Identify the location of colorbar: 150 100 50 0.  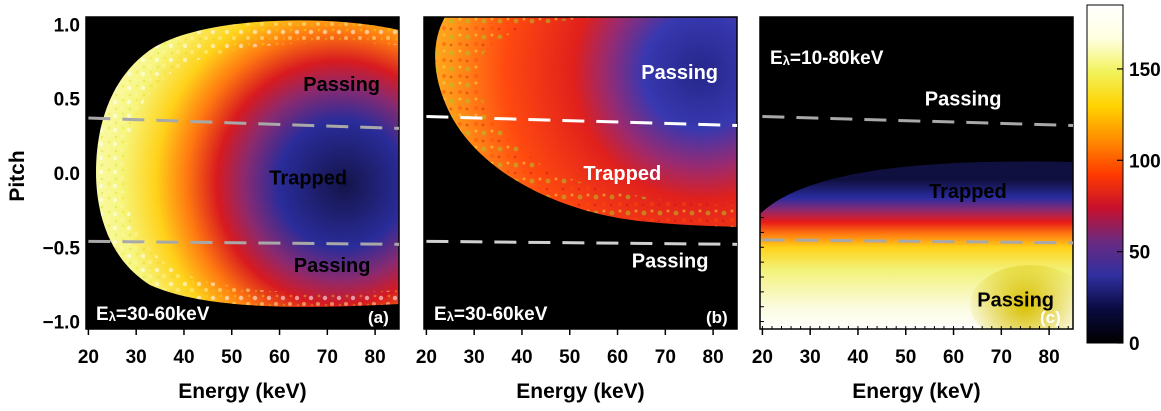
(1123, 179).